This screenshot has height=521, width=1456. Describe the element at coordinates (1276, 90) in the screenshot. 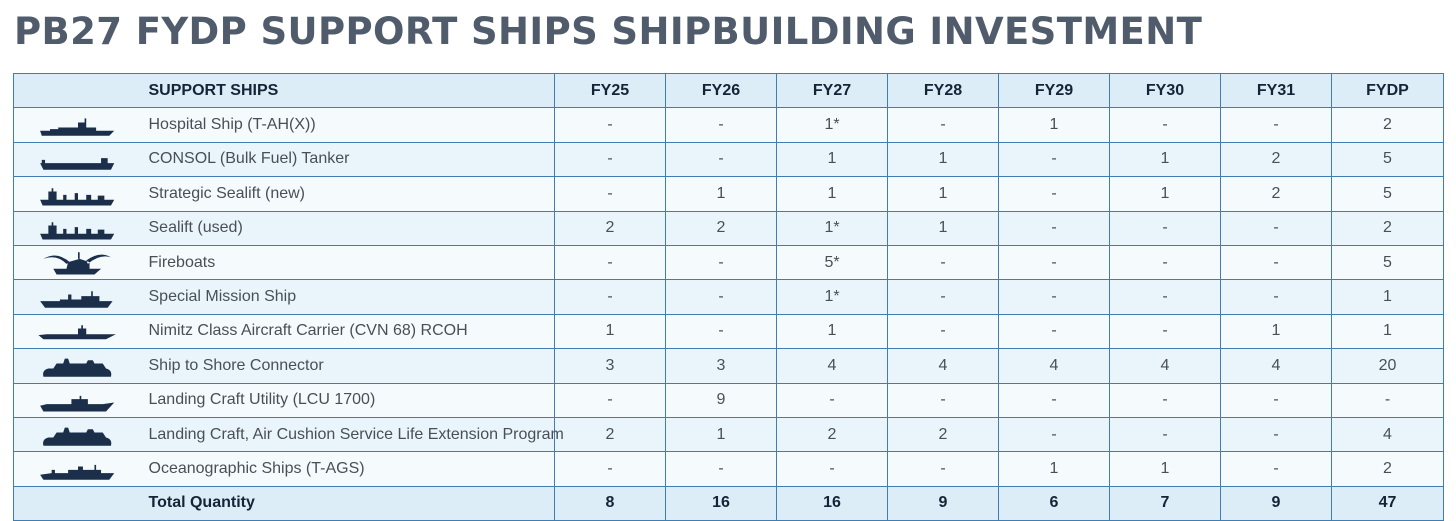

I see `column-header-fy31: FY31` at that location.